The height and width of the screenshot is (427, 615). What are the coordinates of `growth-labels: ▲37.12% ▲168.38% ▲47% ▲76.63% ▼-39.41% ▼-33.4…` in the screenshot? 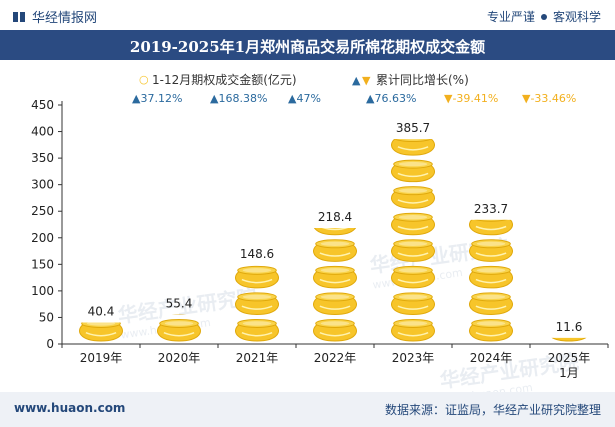 It's located at (354, 98).